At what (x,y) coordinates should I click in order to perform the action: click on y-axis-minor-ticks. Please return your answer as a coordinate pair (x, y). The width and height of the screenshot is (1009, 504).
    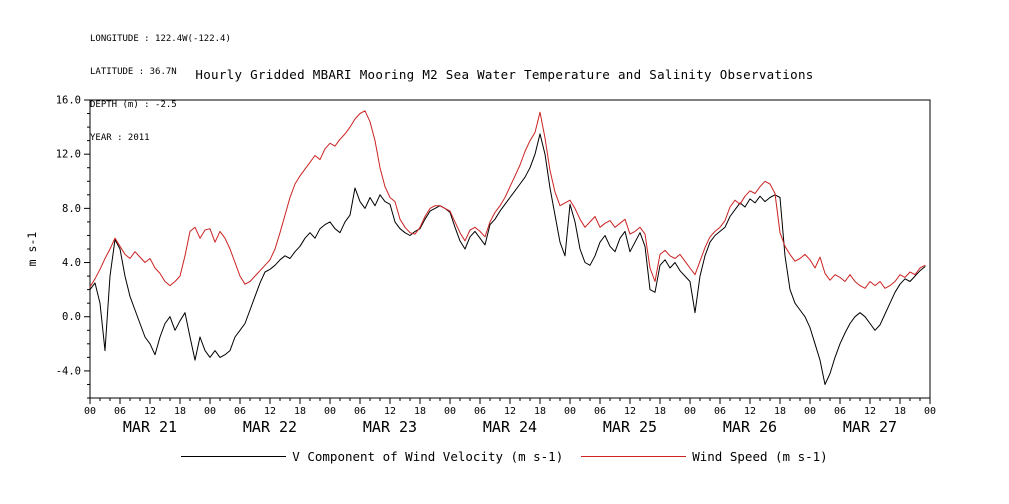
    Looking at the image, I should click on (88, 256).